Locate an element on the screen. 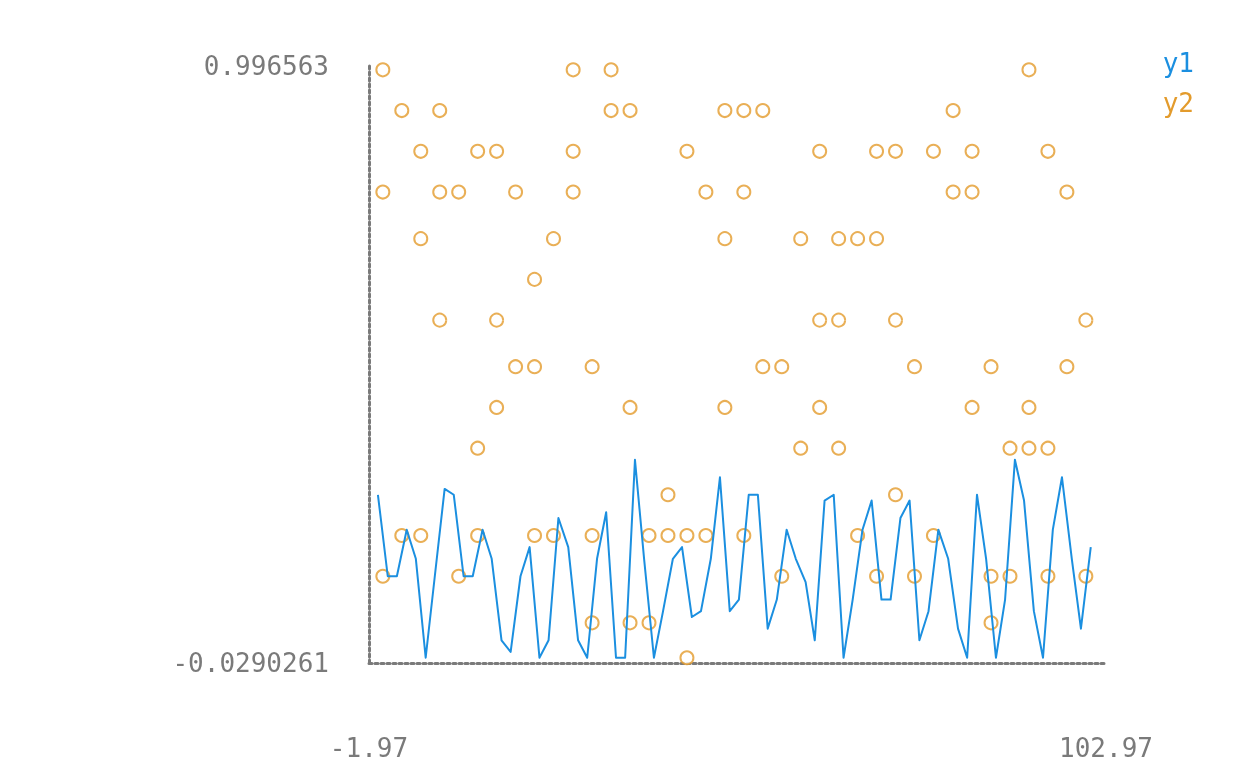 This screenshot has height=768, width=1259. text: y2 is located at coordinates (1178, 103).